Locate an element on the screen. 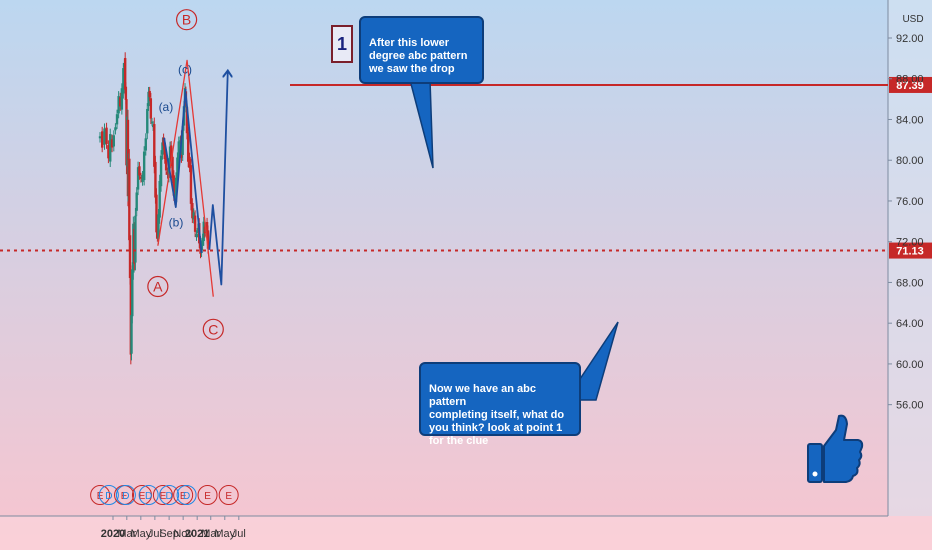  price-tick-label: 92.00 is located at coordinates (910, 39).